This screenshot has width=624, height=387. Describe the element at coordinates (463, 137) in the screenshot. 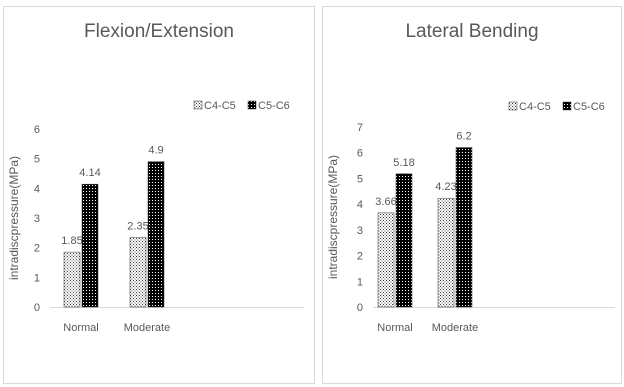

I see `data-label: 6.2` at that location.